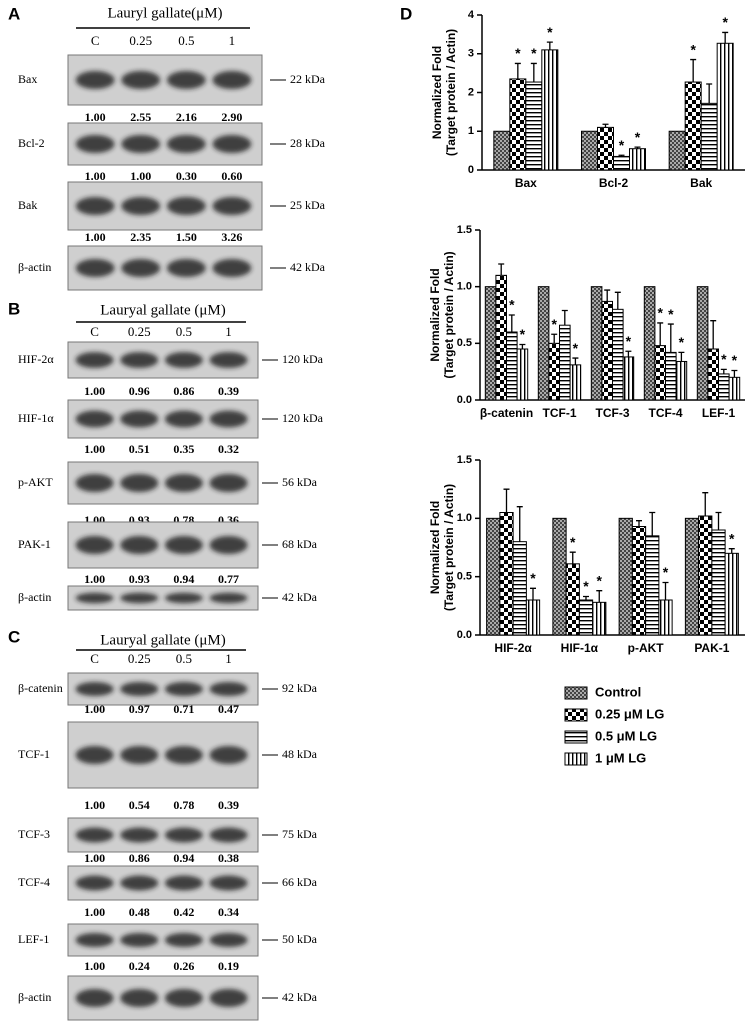 The image size is (756, 1027). I want to click on quantification: 0.26, so click(183, 966).